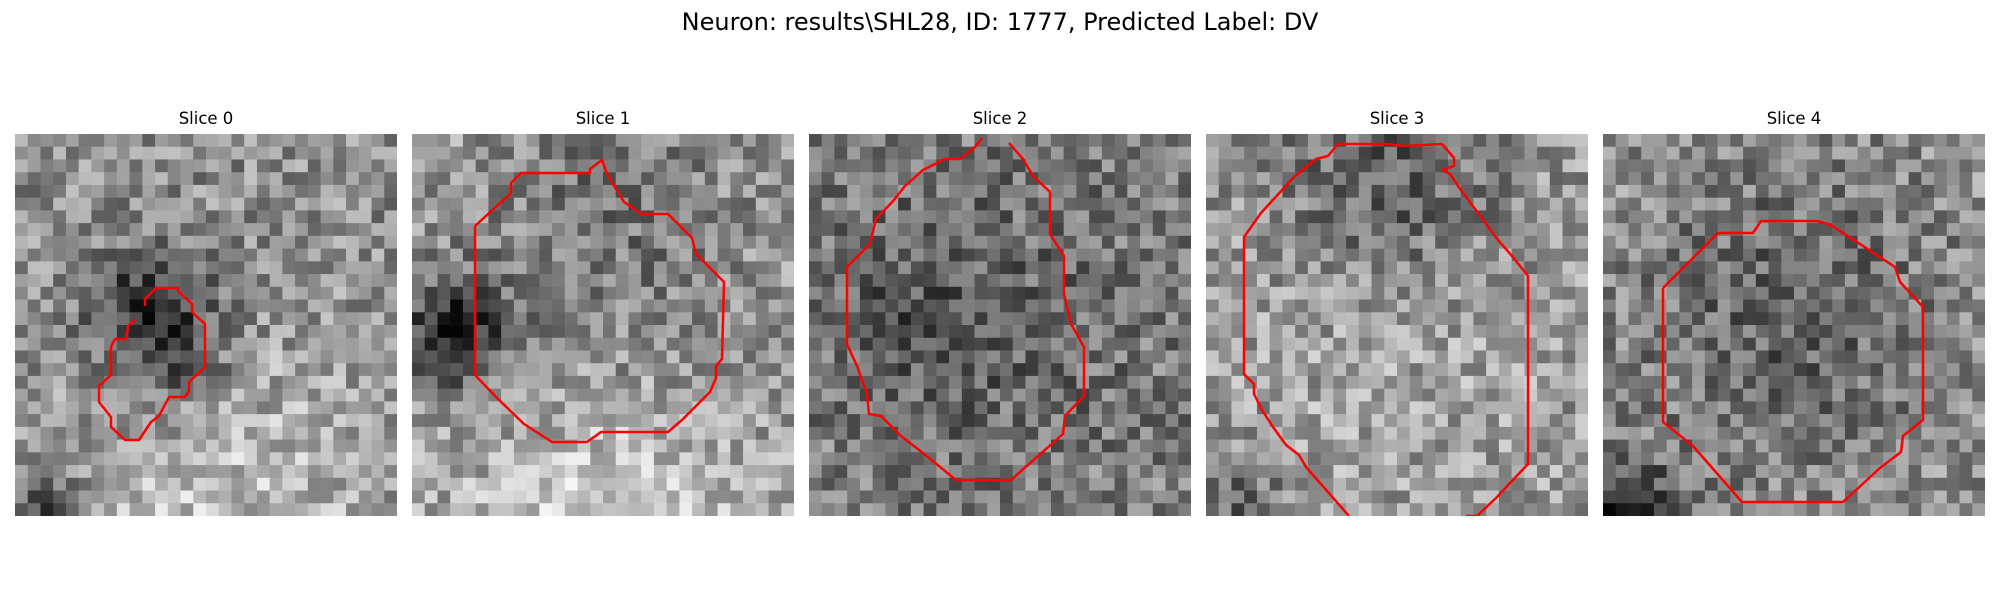 This screenshot has width=2000, height=600. I want to click on slice-panel-4: Slice 4, so click(1794, 312).